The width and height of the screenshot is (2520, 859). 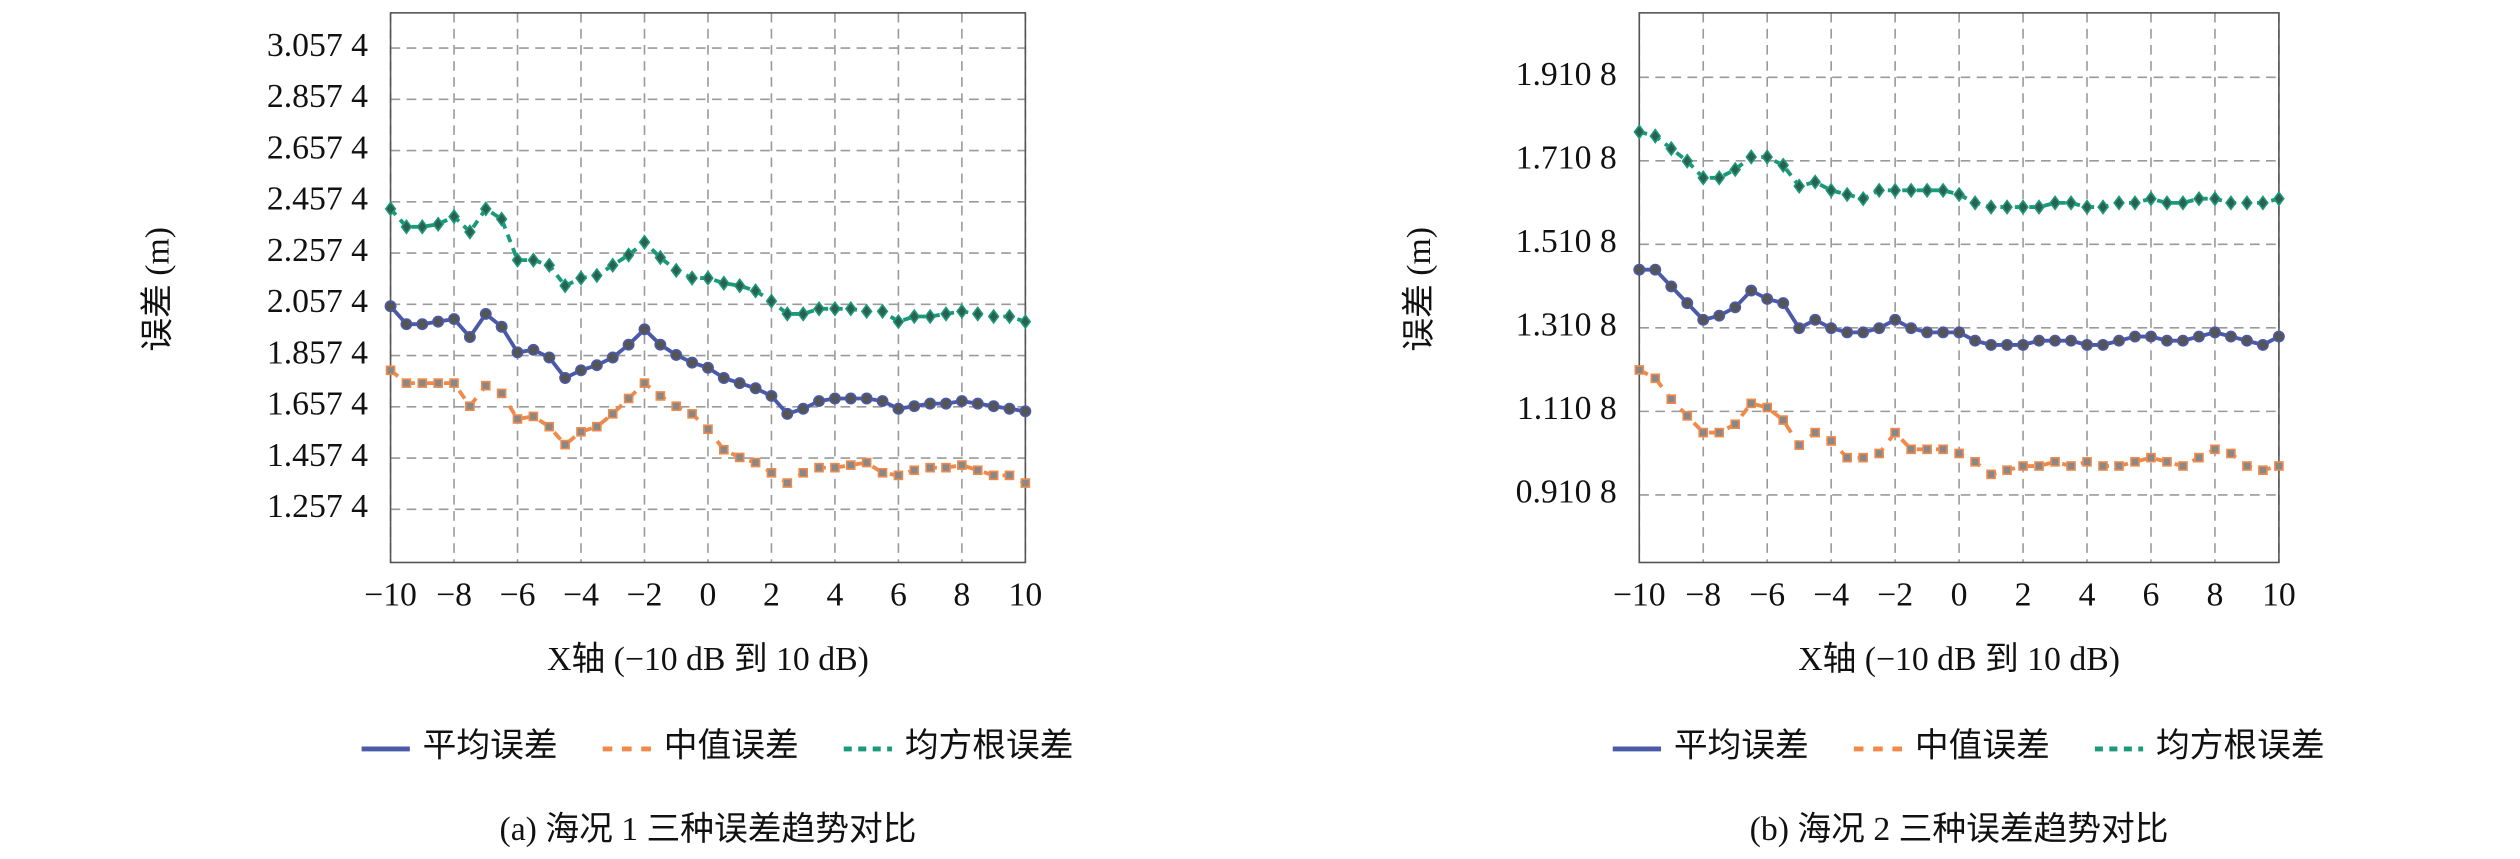 I want to click on x-axis-label: X轴 (−10 dB 到 10 dB), so click(x=1959, y=659).